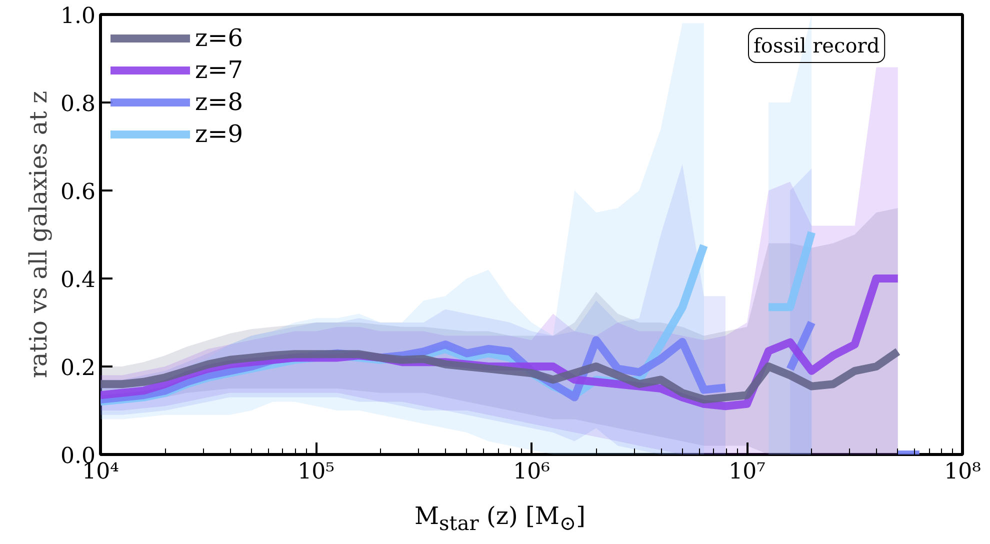 Image resolution: width=990 pixels, height=544 pixels. What do you see at coordinates (38, 234) in the screenshot?
I see `y-axis-title: ratio vs all galaxies at z` at bounding box center [38, 234].